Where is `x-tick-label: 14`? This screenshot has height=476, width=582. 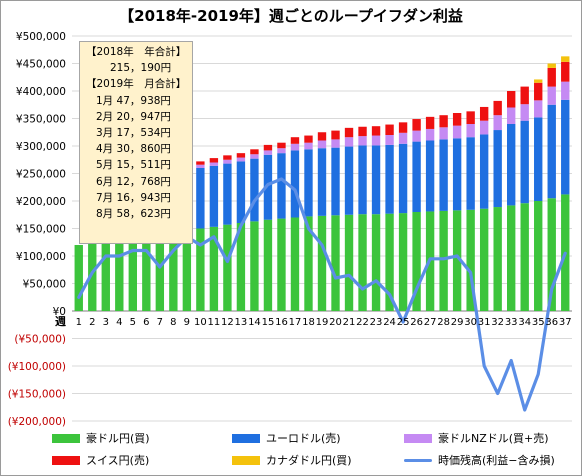
x-tick-label: 14 is located at coordinates (254, 322).